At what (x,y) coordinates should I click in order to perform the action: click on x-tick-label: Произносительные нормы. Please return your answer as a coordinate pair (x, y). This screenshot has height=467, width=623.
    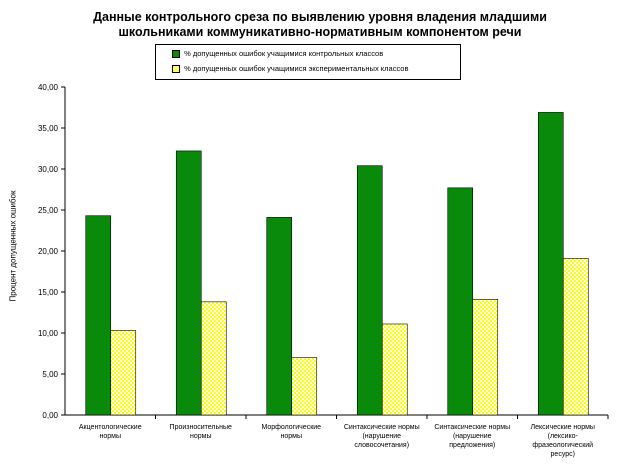
    Looking at the image, I should click on (200, 432).